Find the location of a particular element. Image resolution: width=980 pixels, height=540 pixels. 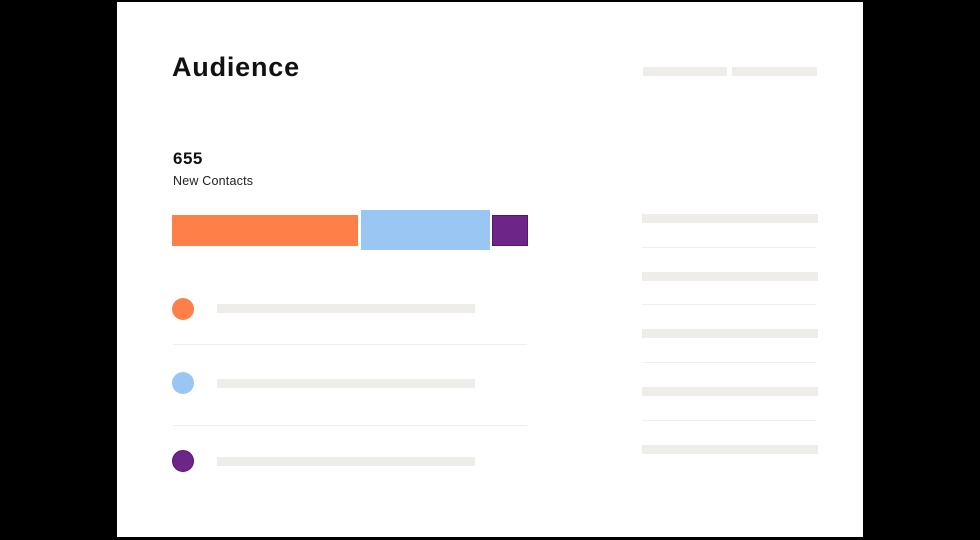

page-title: Audience is located at coordinates (236, 67).